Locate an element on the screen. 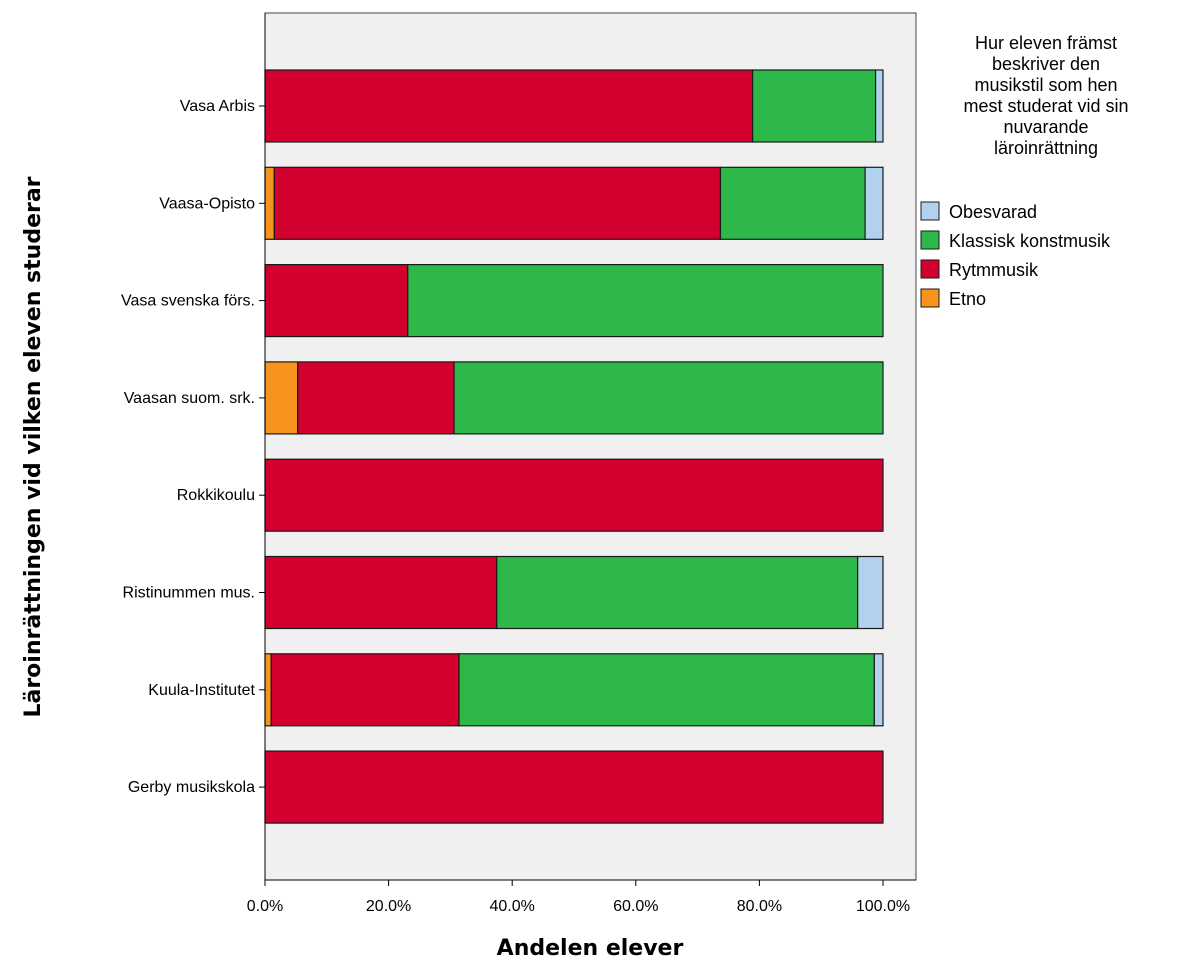 This screenshot has height=965, width=1179. y-tick-label: Rokkikoulu is located at coordinates (216, 495).